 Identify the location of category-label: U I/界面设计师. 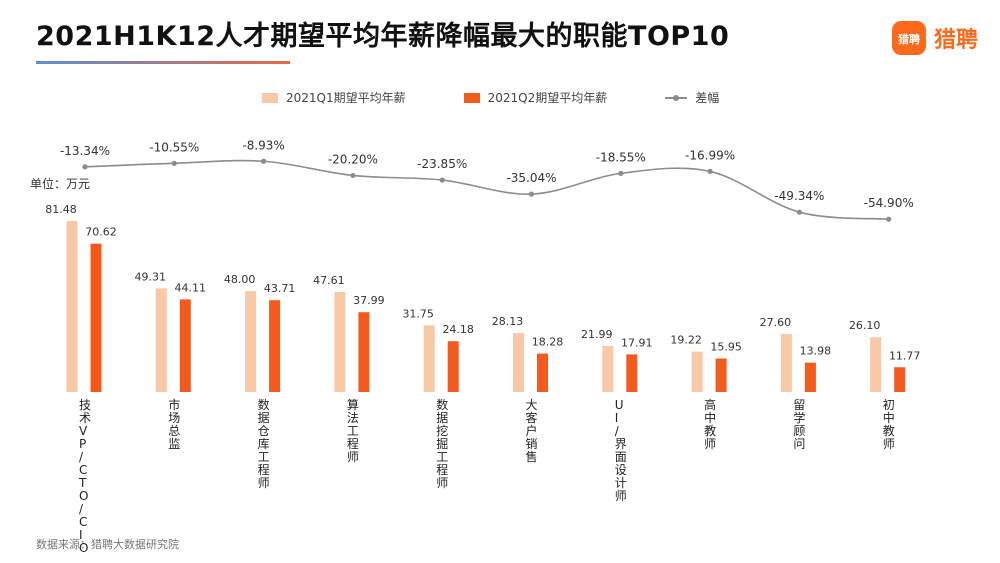
(621, 450).